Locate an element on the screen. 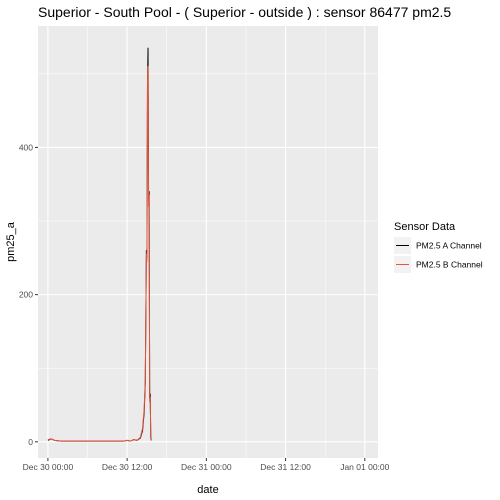 This screenshot has width=500, height=500. x-tick-label: Dec 30 12:00 is located at coordinates (127, 467).